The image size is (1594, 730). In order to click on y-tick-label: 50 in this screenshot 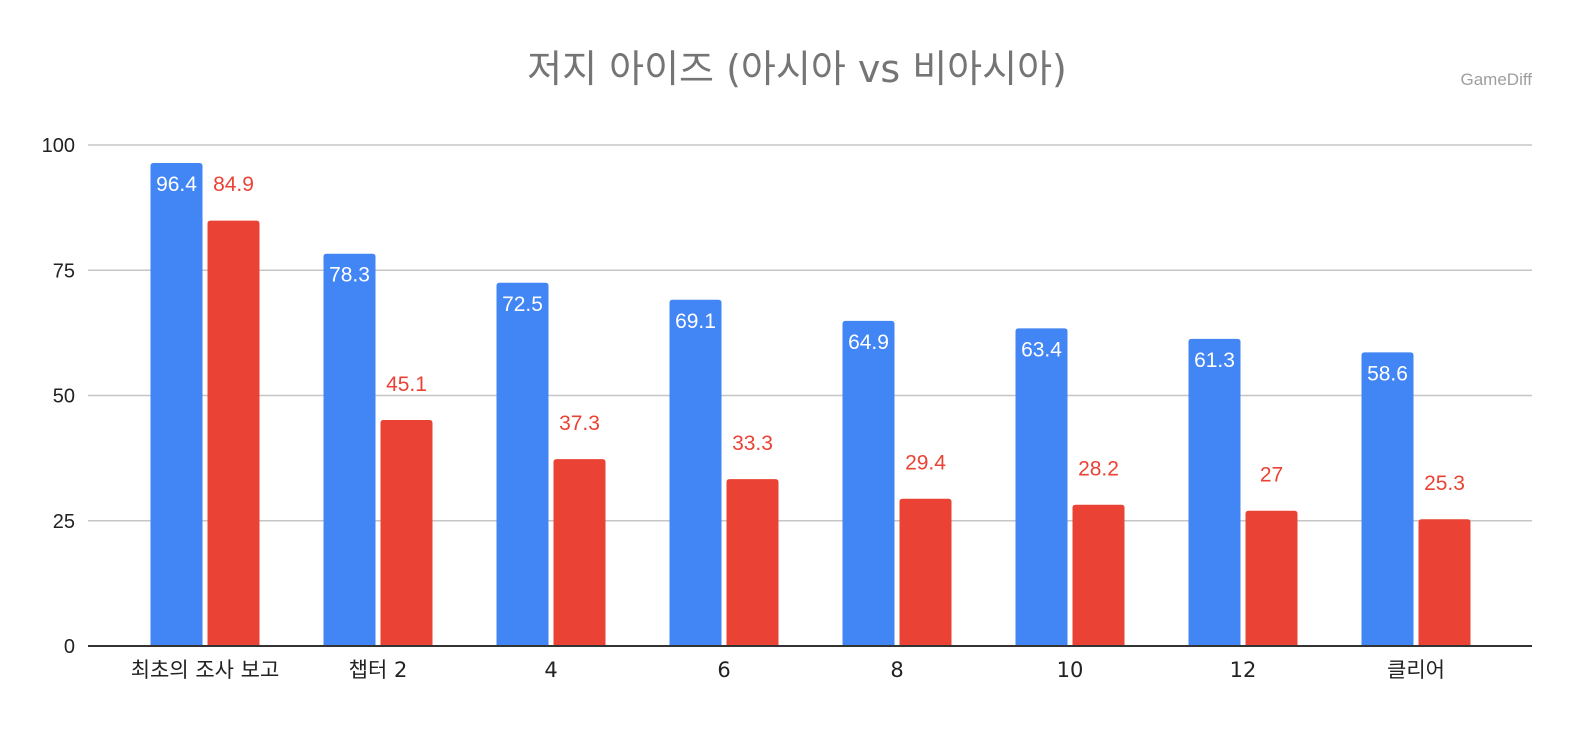, I will do `click(64, 397)`.